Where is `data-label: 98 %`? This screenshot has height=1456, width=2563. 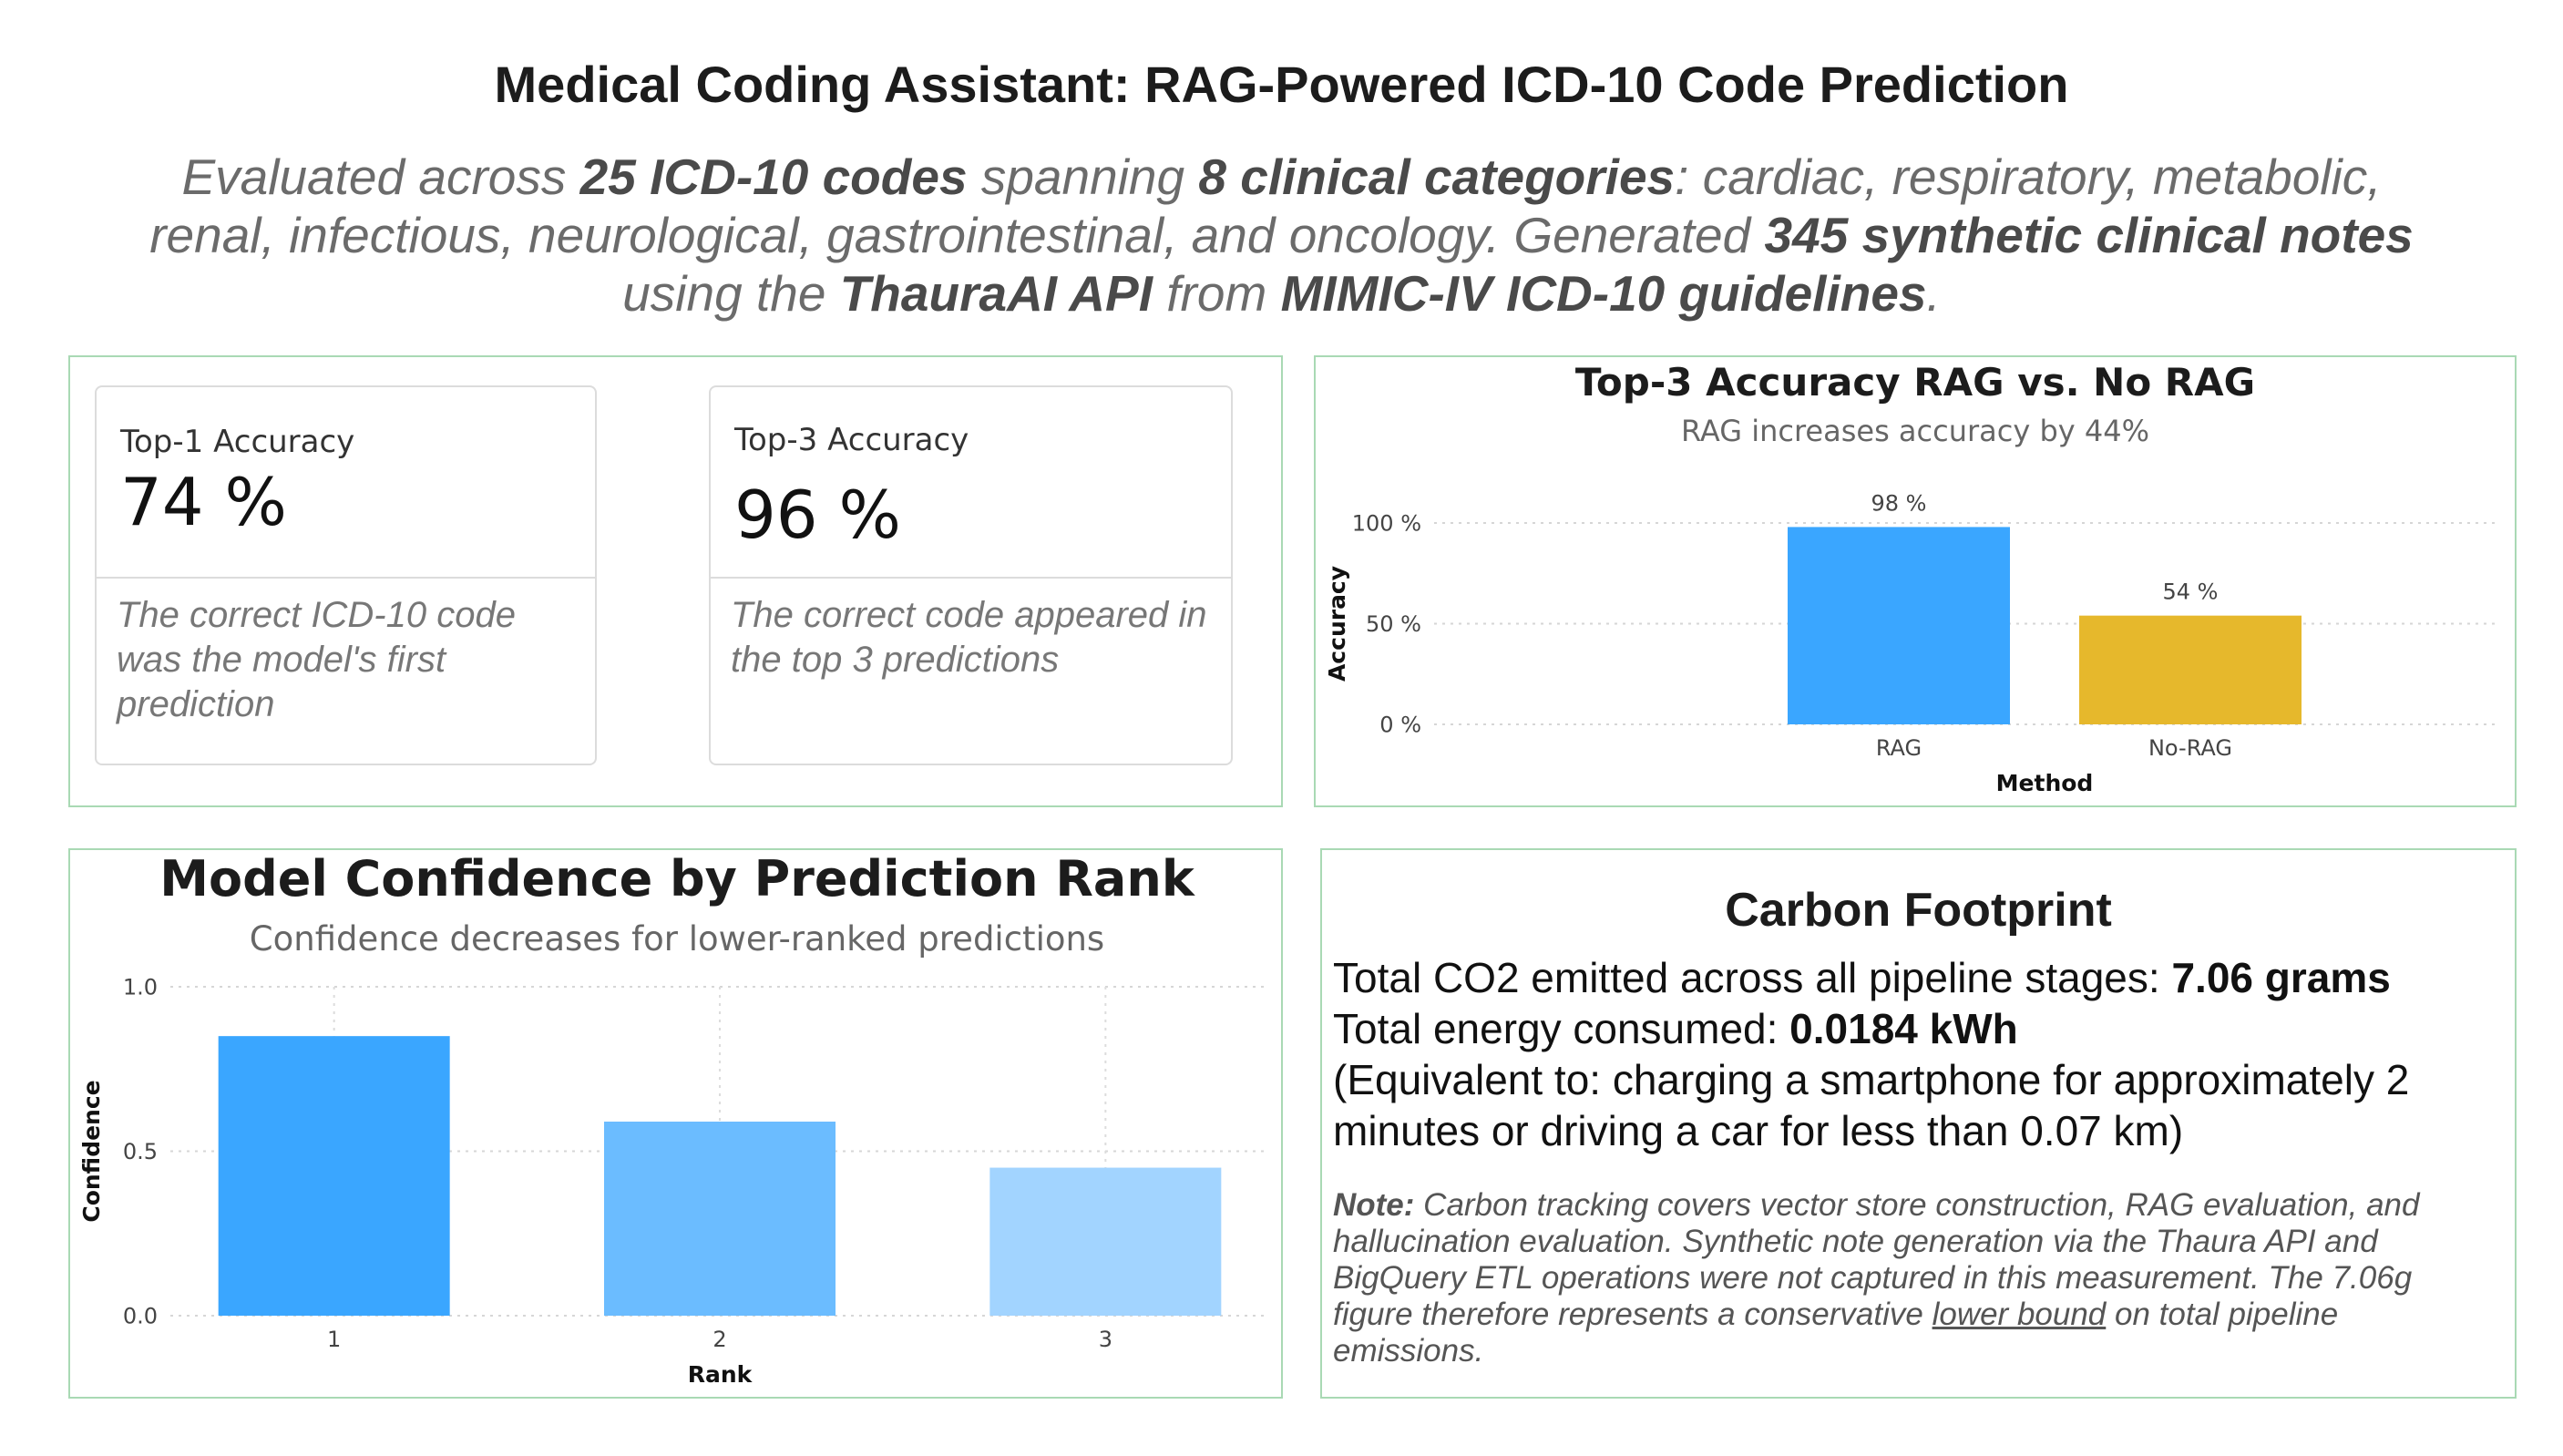
data-label: 98 % is located at coordinates (1899, 503).